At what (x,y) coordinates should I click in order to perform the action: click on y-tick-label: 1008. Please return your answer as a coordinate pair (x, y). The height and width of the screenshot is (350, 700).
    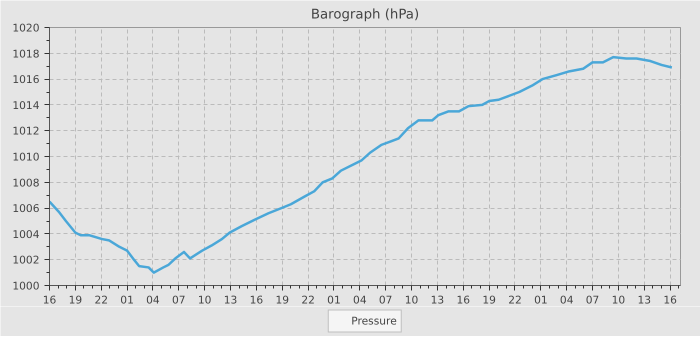
    Looking at the image, I should click on (26, 183).